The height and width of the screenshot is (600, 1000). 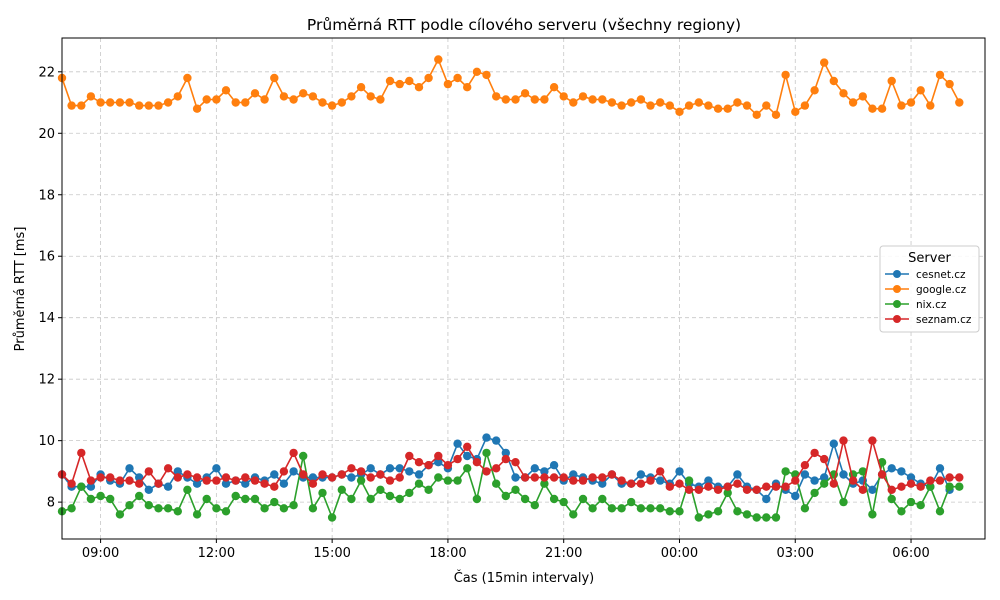 I want to click on legend-frame, so click(x=929, y=289).